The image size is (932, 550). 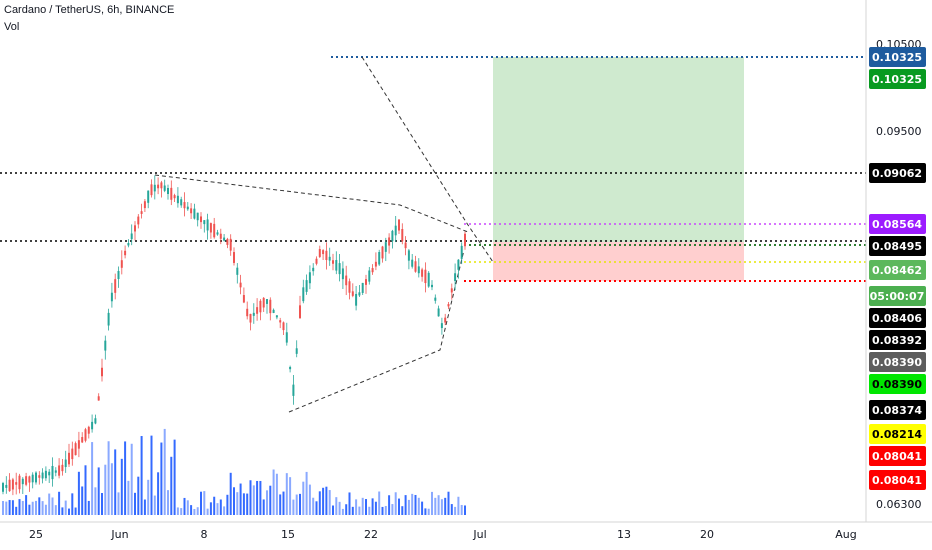 What do you see at coordinates (897, 224) in the screenshot?
I see `price-tag: 0.08564` at bounding box center [897, 224].